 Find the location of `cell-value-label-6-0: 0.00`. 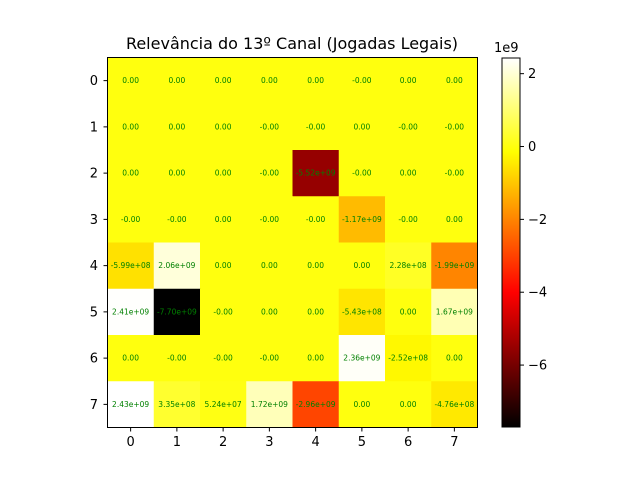

cell-value-label-6-0: 0.00 is located at coordinates (130, 358).